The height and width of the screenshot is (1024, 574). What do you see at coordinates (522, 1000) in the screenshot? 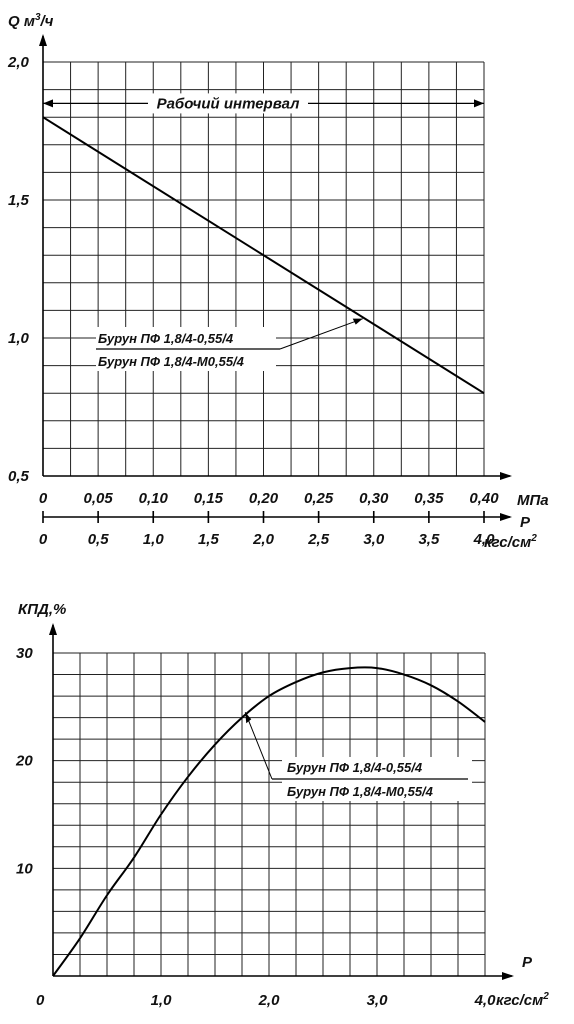
I see `x-unit: кгс/см2` at bounding box center [522, 1000].